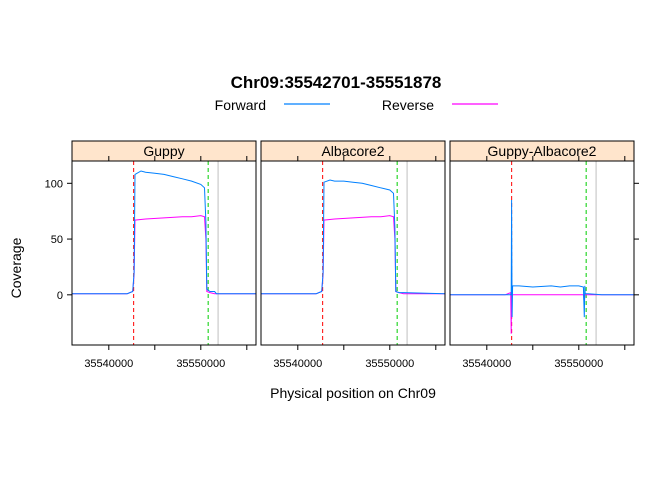 The width and height of the screenshot is (672, 480). I want to click on panel-2: Albacore2 35540000 35550000, so click(353, 255).